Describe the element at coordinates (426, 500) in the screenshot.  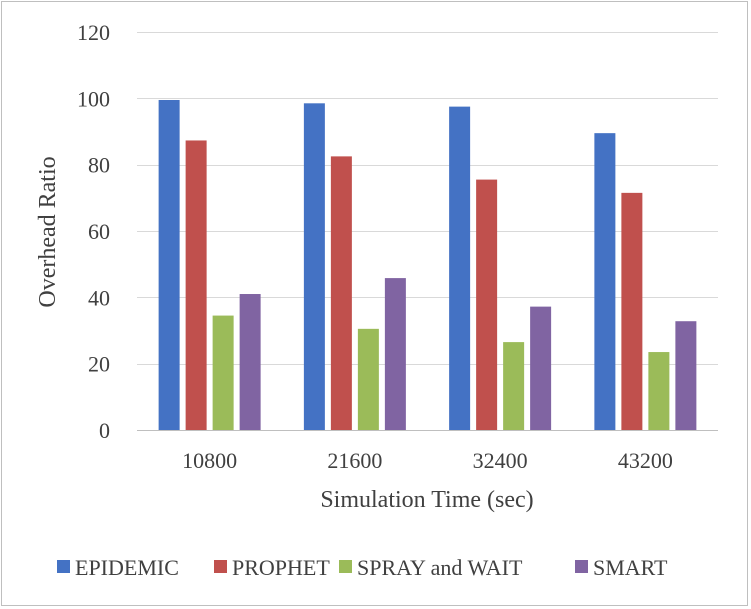
I see `x-axis-label: Simulation Time (sec)` at that location.